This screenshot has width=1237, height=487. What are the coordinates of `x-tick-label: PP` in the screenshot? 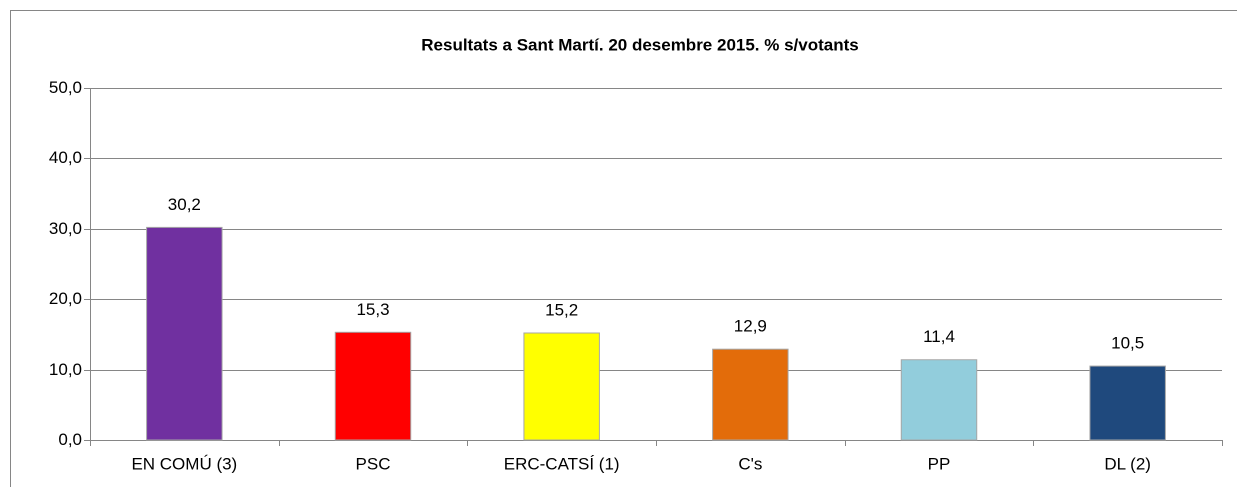 It's located at (939, 463).